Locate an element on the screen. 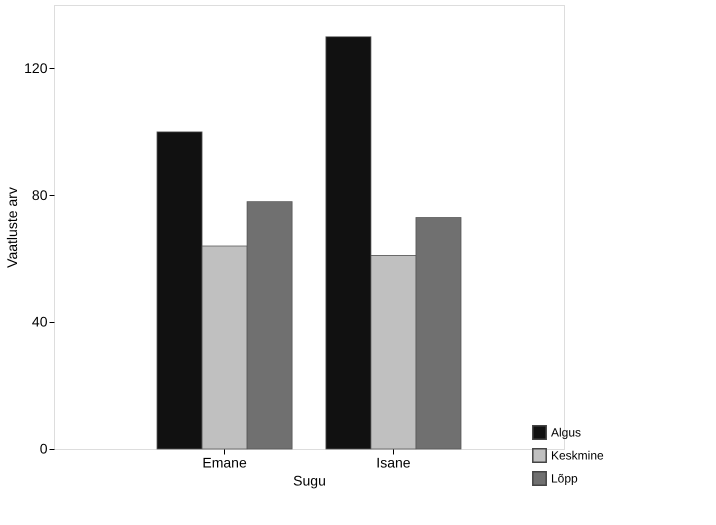 The height and width of the screenshot is (525, 716). legend-label: Lõpp is located at coordinates (564, 479).